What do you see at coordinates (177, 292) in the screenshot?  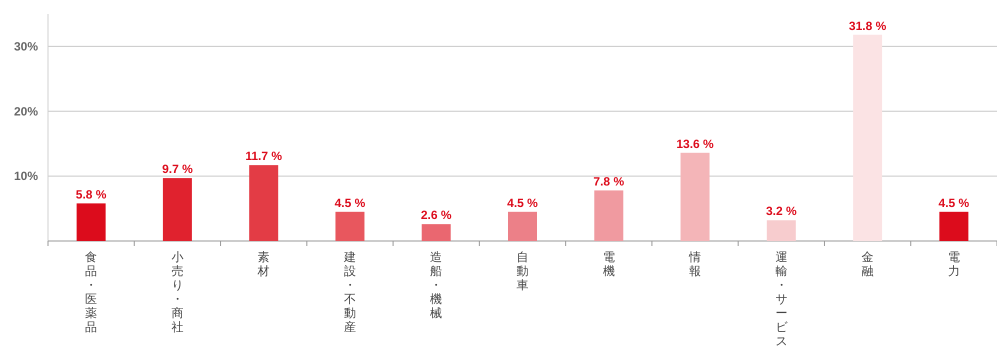 I see `x-tick-label: 小売り・商社` at bounding box center [177, 292].